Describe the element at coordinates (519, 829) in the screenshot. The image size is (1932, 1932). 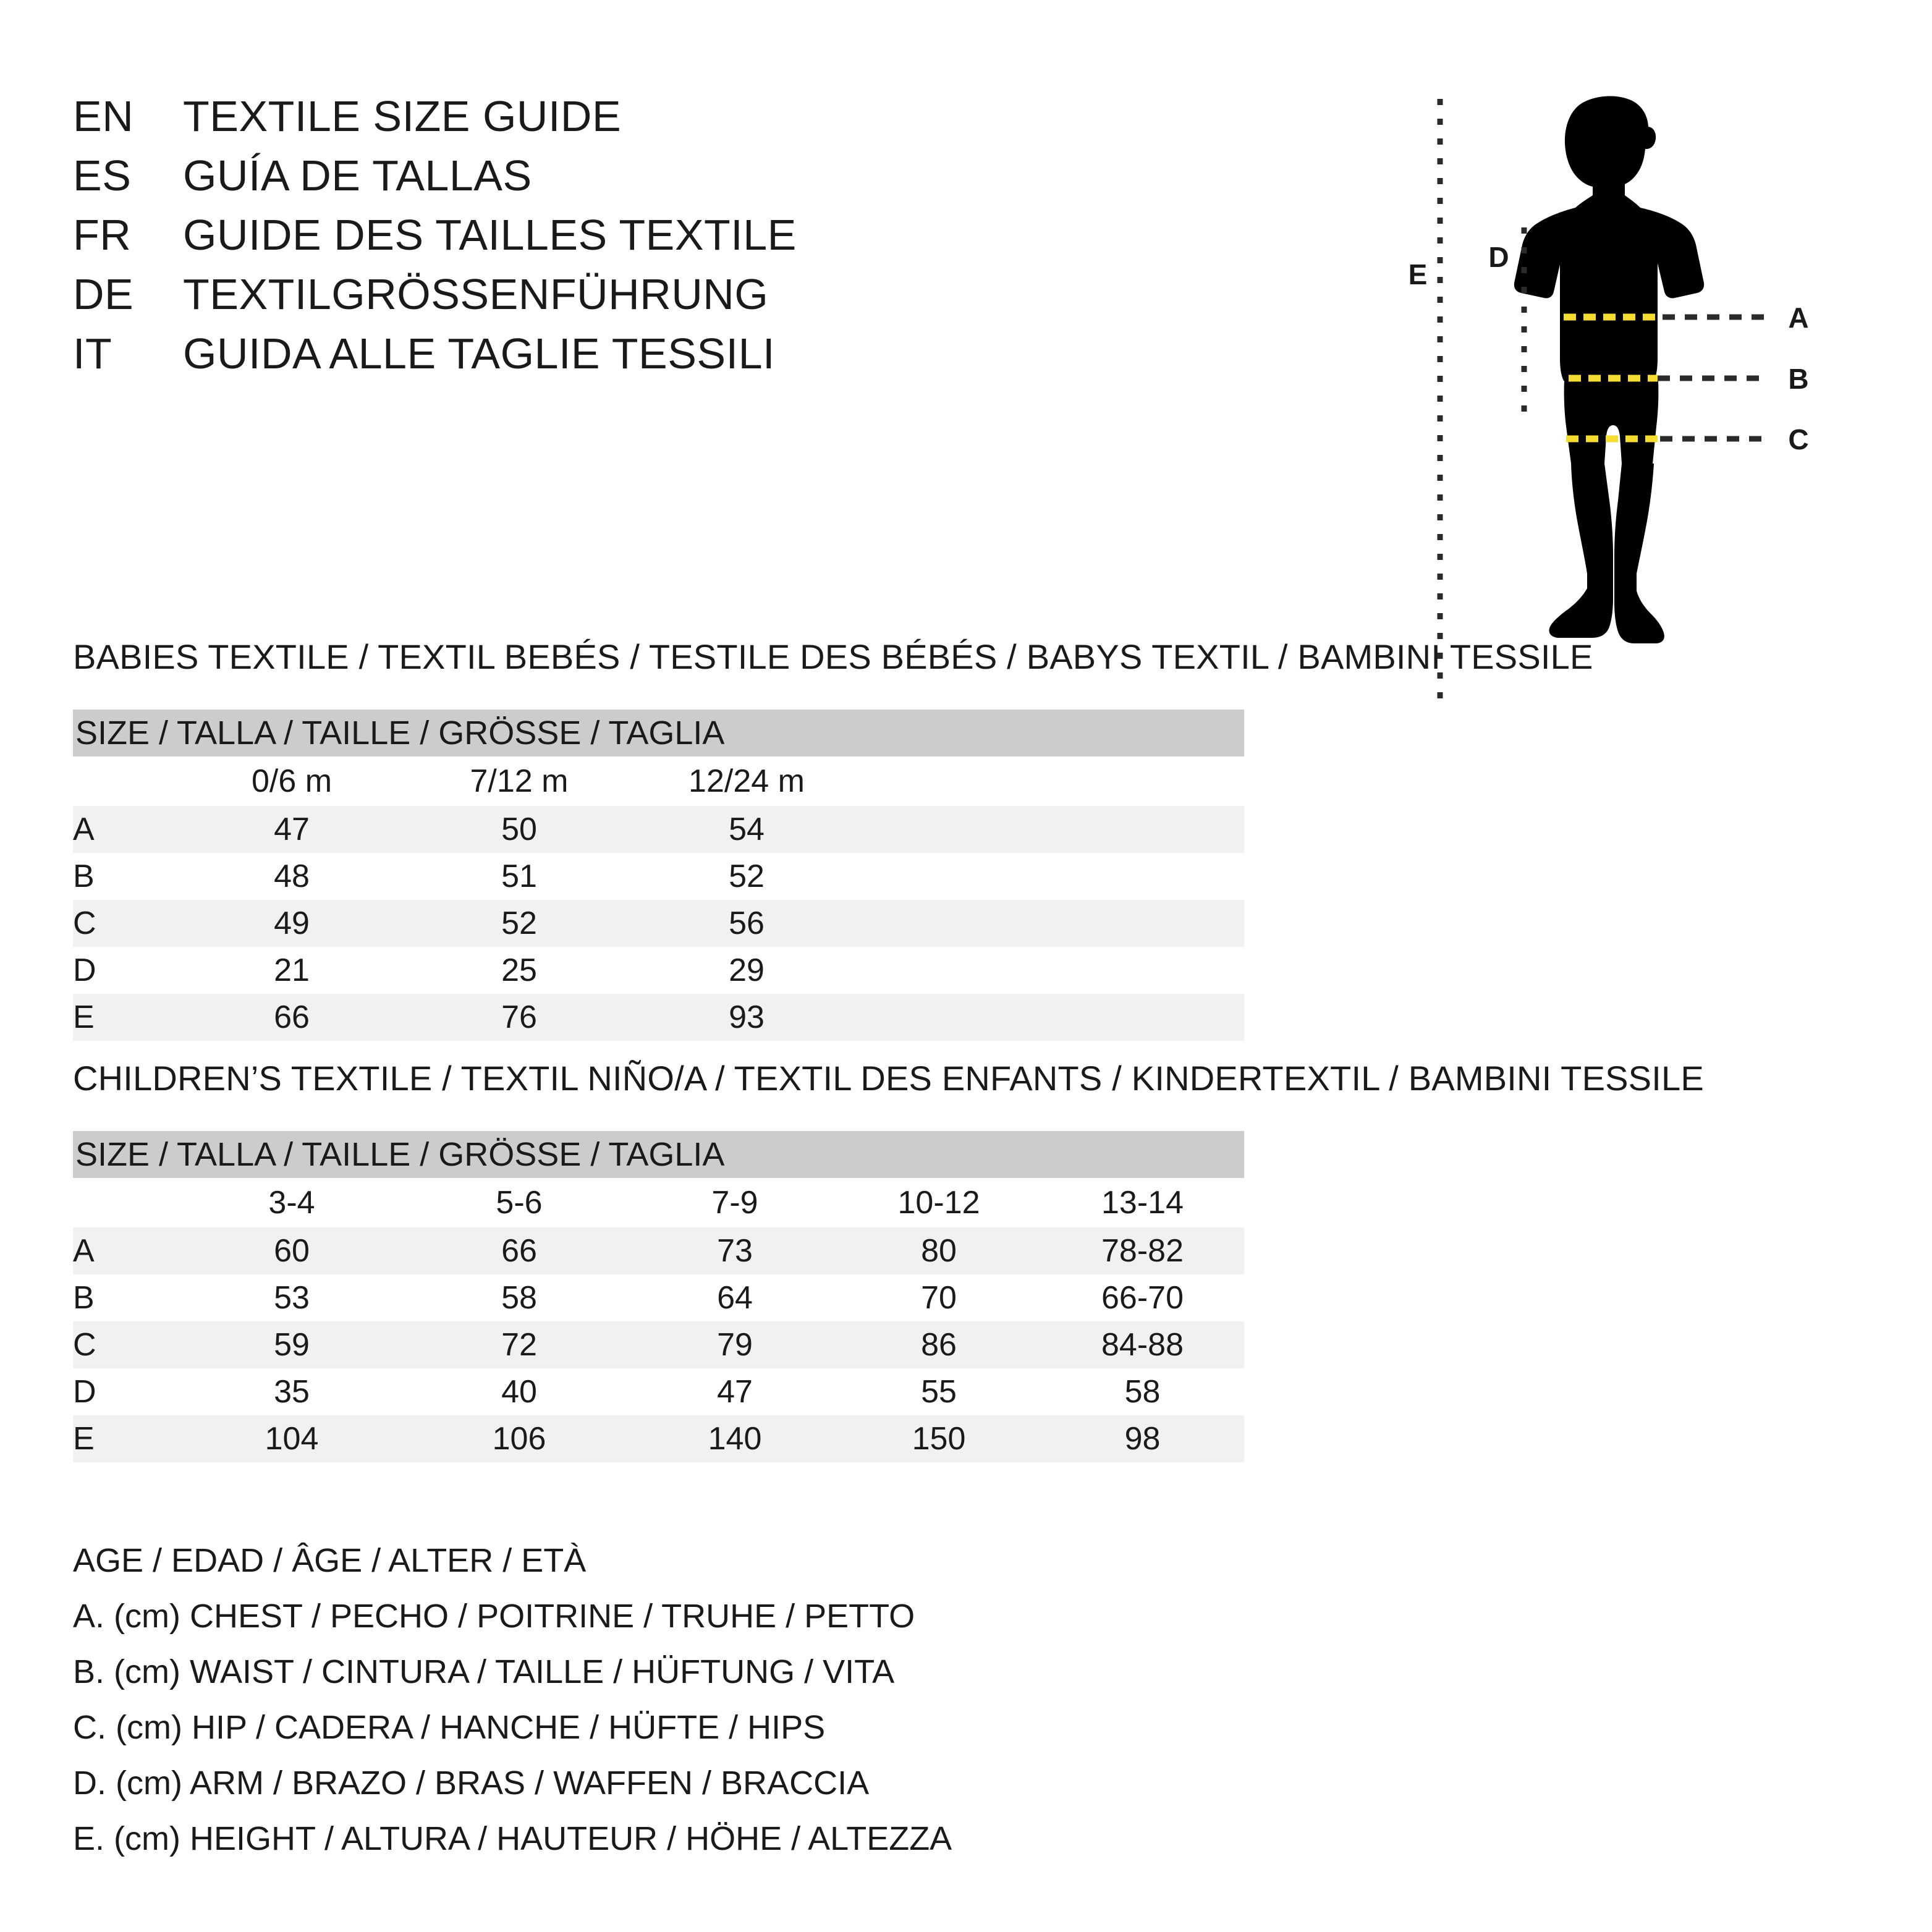
I see `babies-cell-a-1: 50` at that location.